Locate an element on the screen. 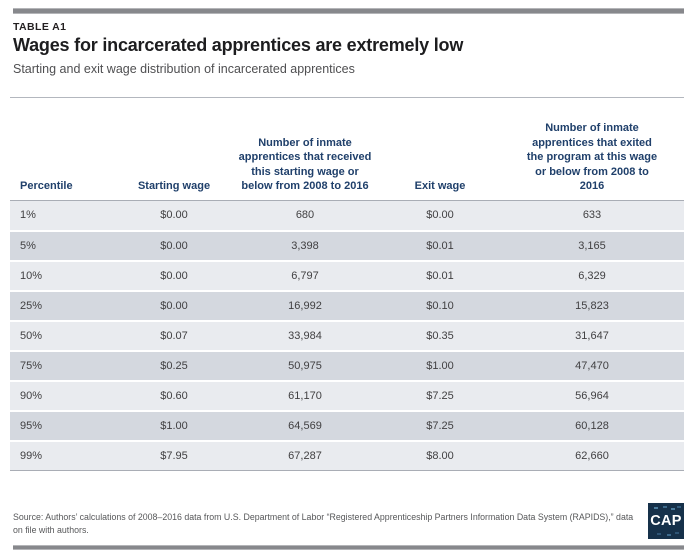 This screenshot has width=693, height=558. cap-logo-text: CAP is located at coordinates (666, 521).